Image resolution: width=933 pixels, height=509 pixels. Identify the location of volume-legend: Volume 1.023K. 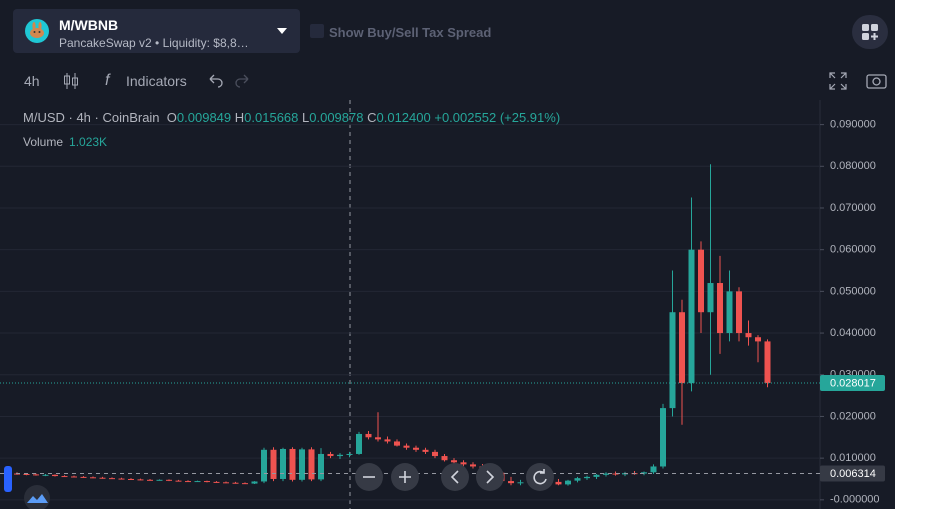
(65, 142).